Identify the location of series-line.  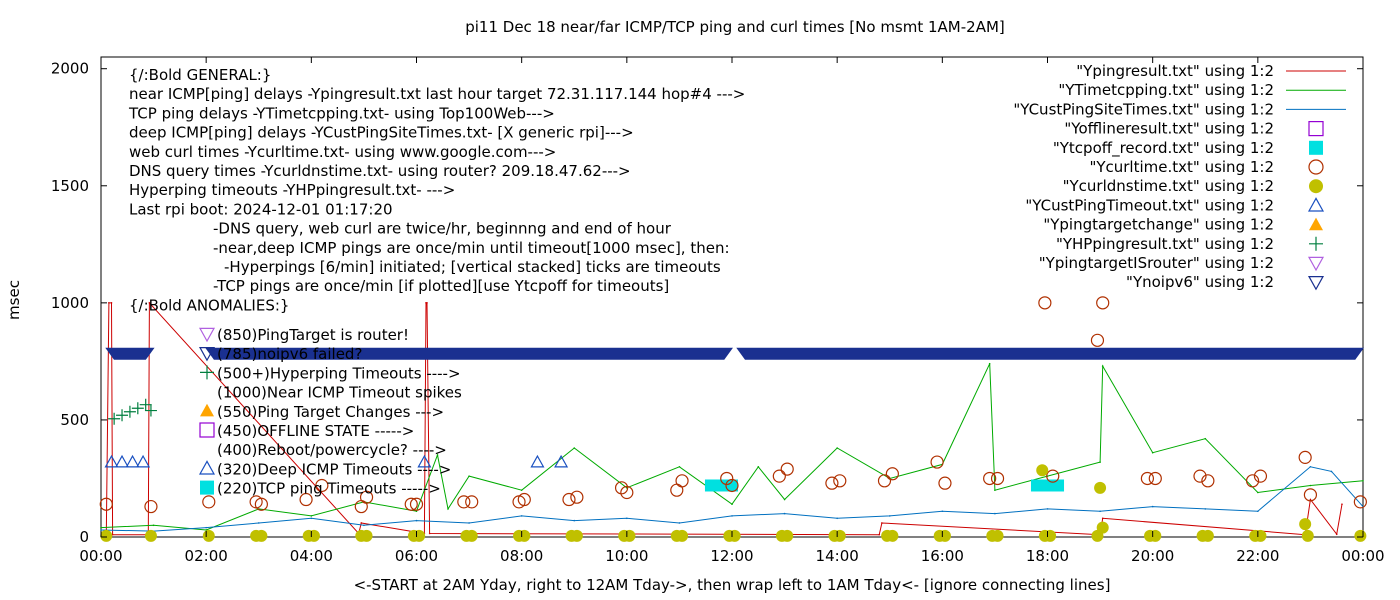
(732, 499).